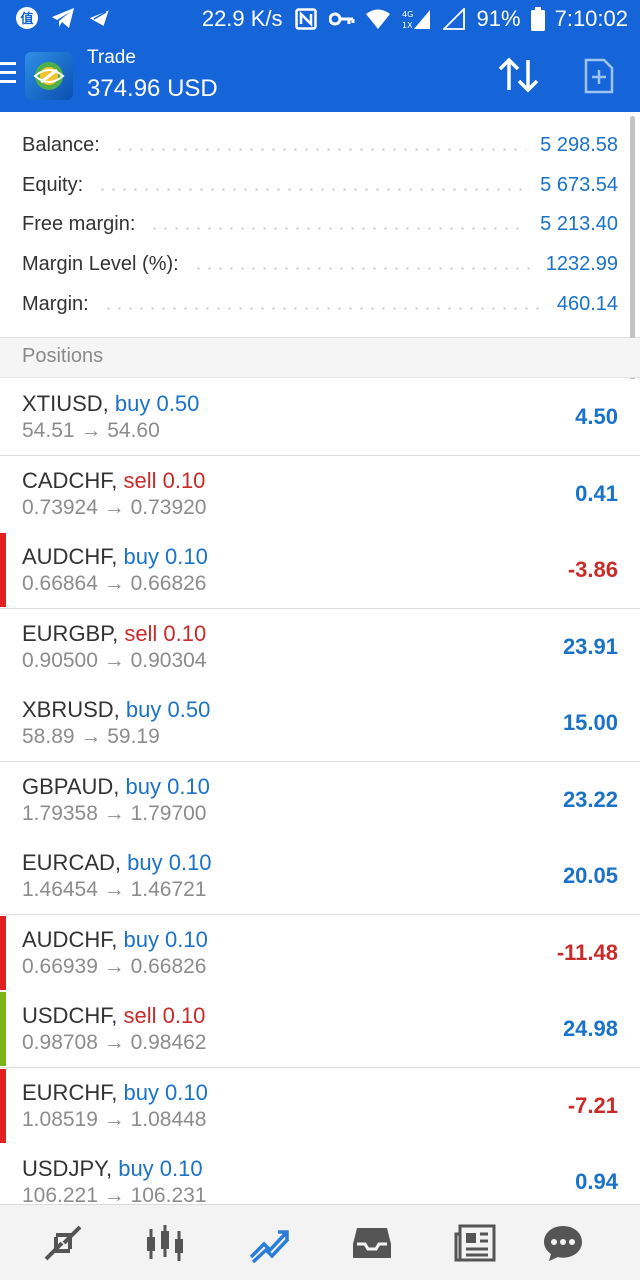  I want to click on new-order-button, so click(599, 76).